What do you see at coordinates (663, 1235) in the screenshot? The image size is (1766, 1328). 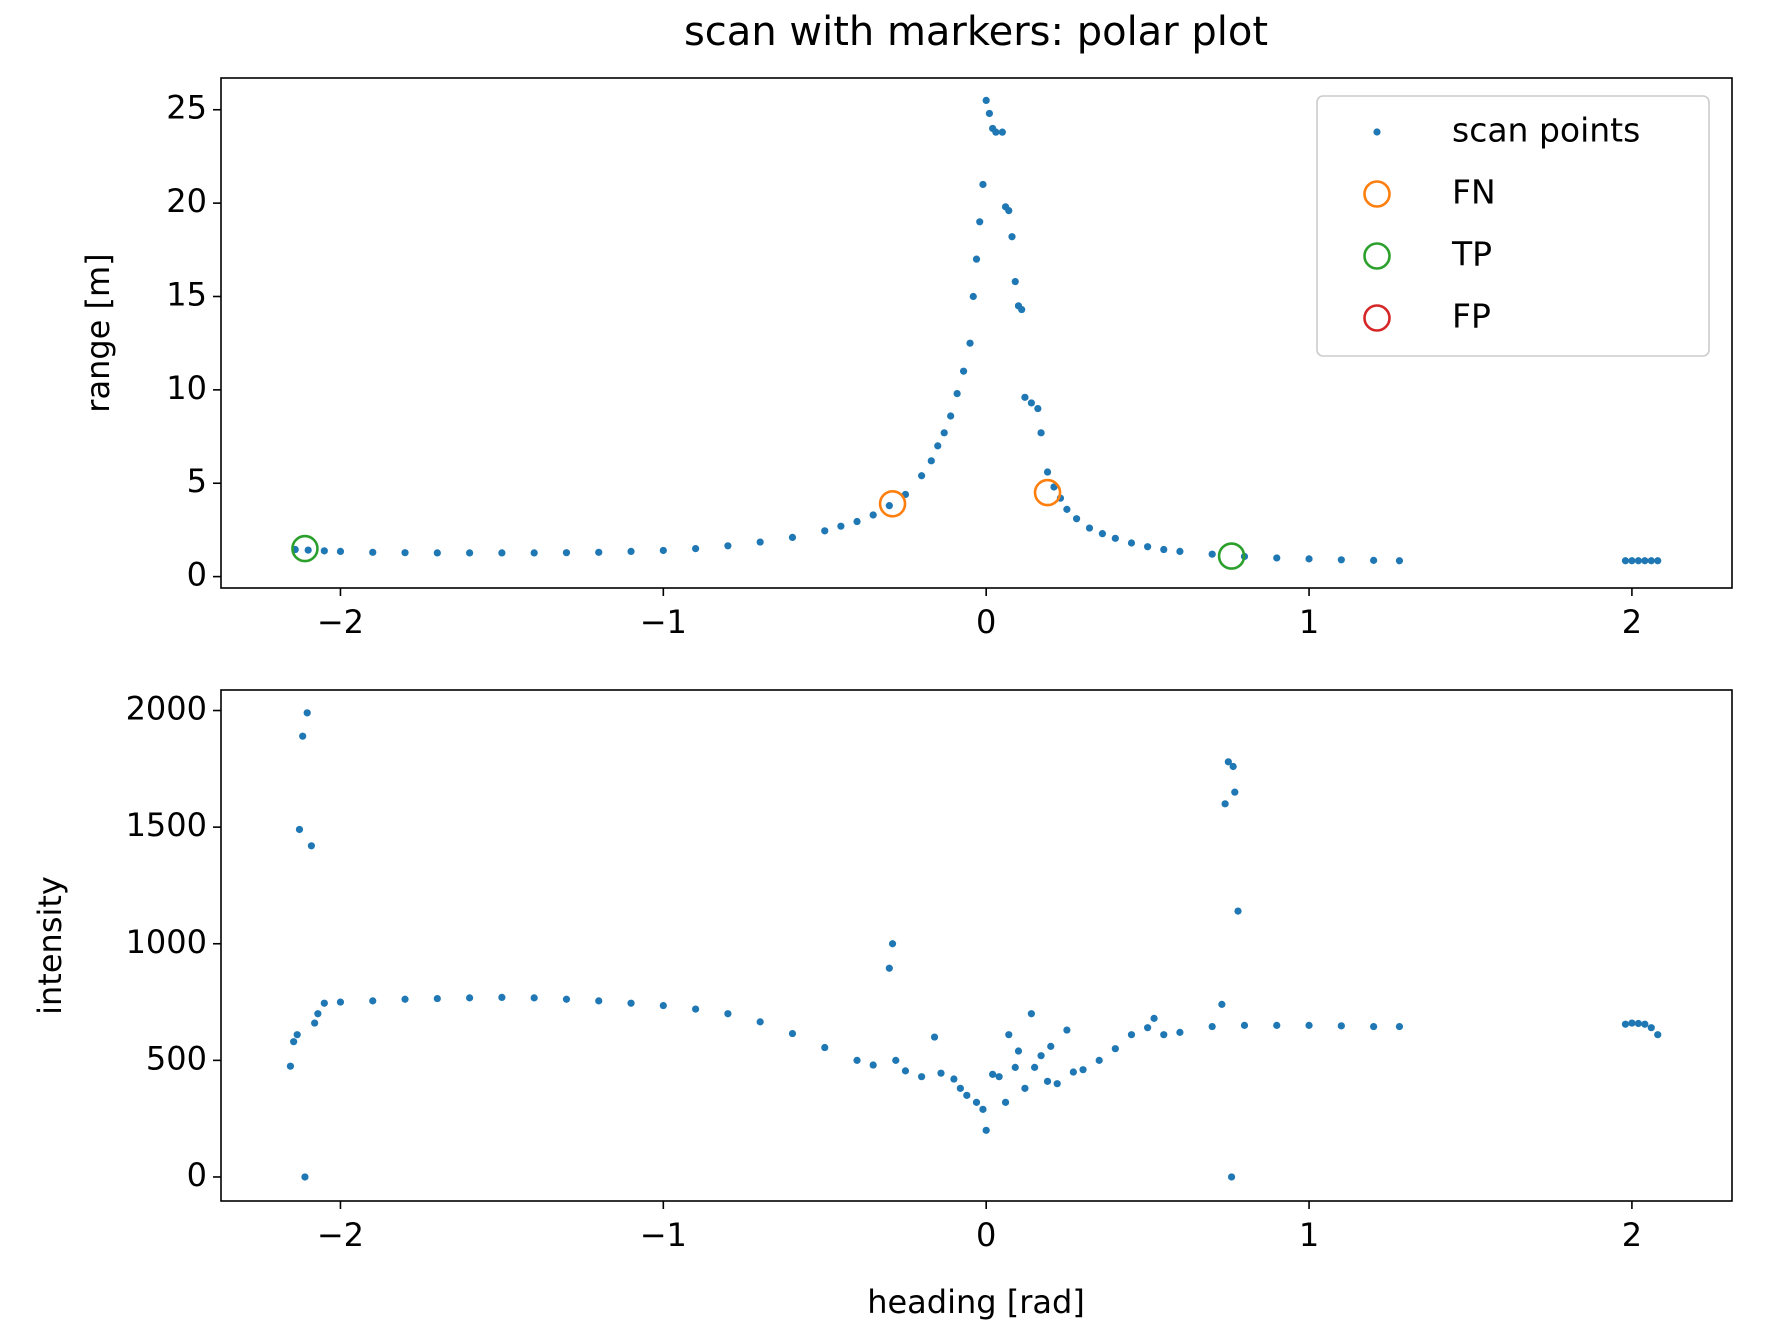 I see `x-tick-label: −1` at bounding box center [663, 1235].